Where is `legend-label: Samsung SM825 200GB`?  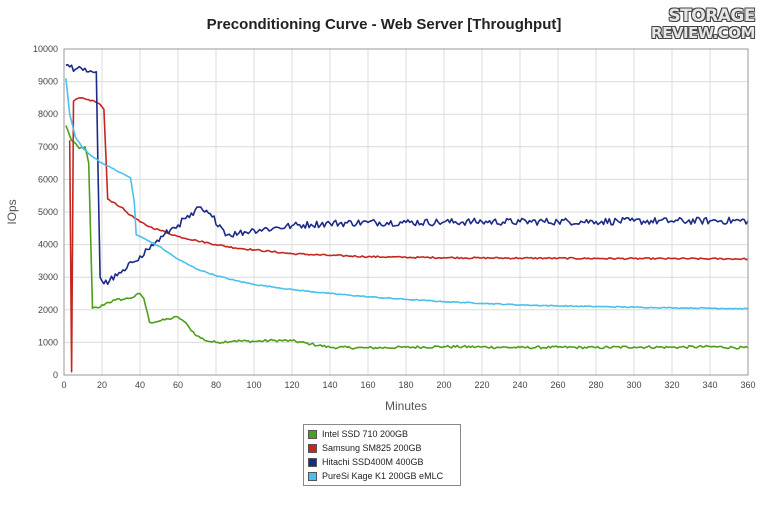
legend-label: Samsung SM825 200GB is located at coordinates (372, 448).